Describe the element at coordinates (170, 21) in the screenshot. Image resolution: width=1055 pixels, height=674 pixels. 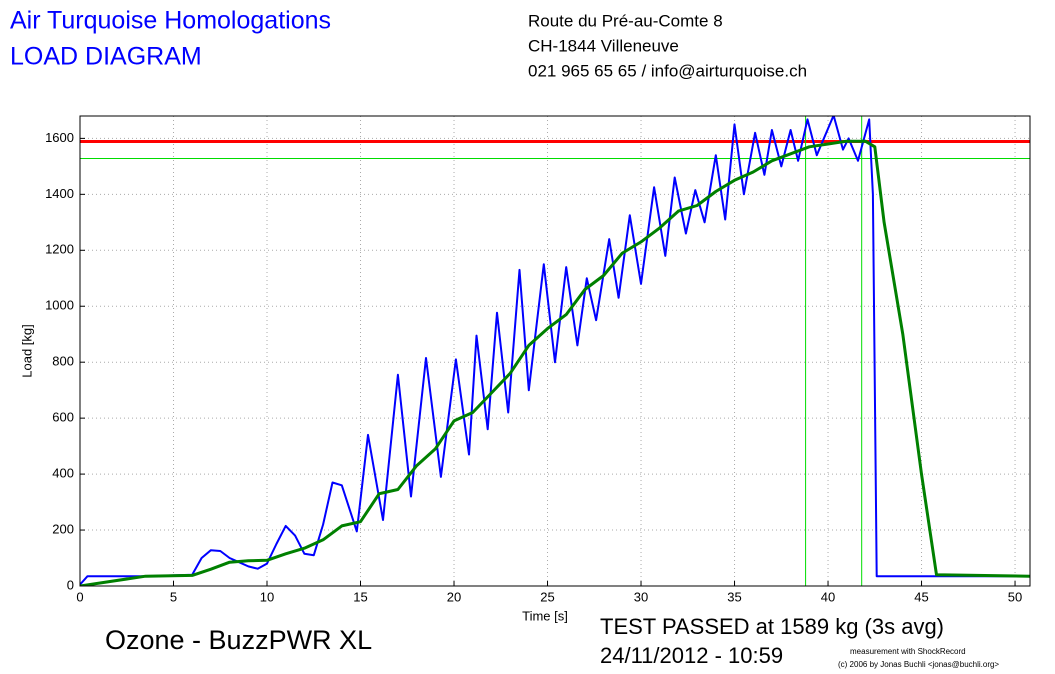
I see `chart-title: Air Turquoise Homologations` at that location.